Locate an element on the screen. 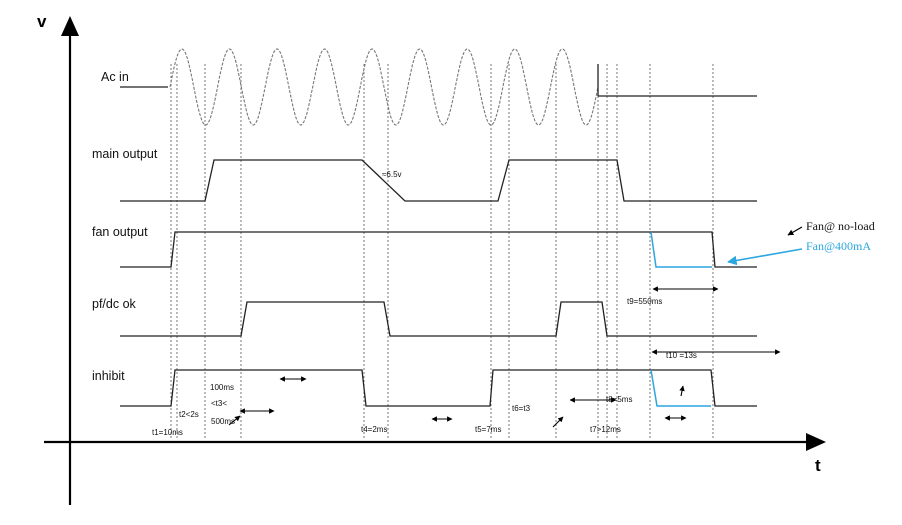  legend-no-load-arrow is located at coordinates (795, 231).